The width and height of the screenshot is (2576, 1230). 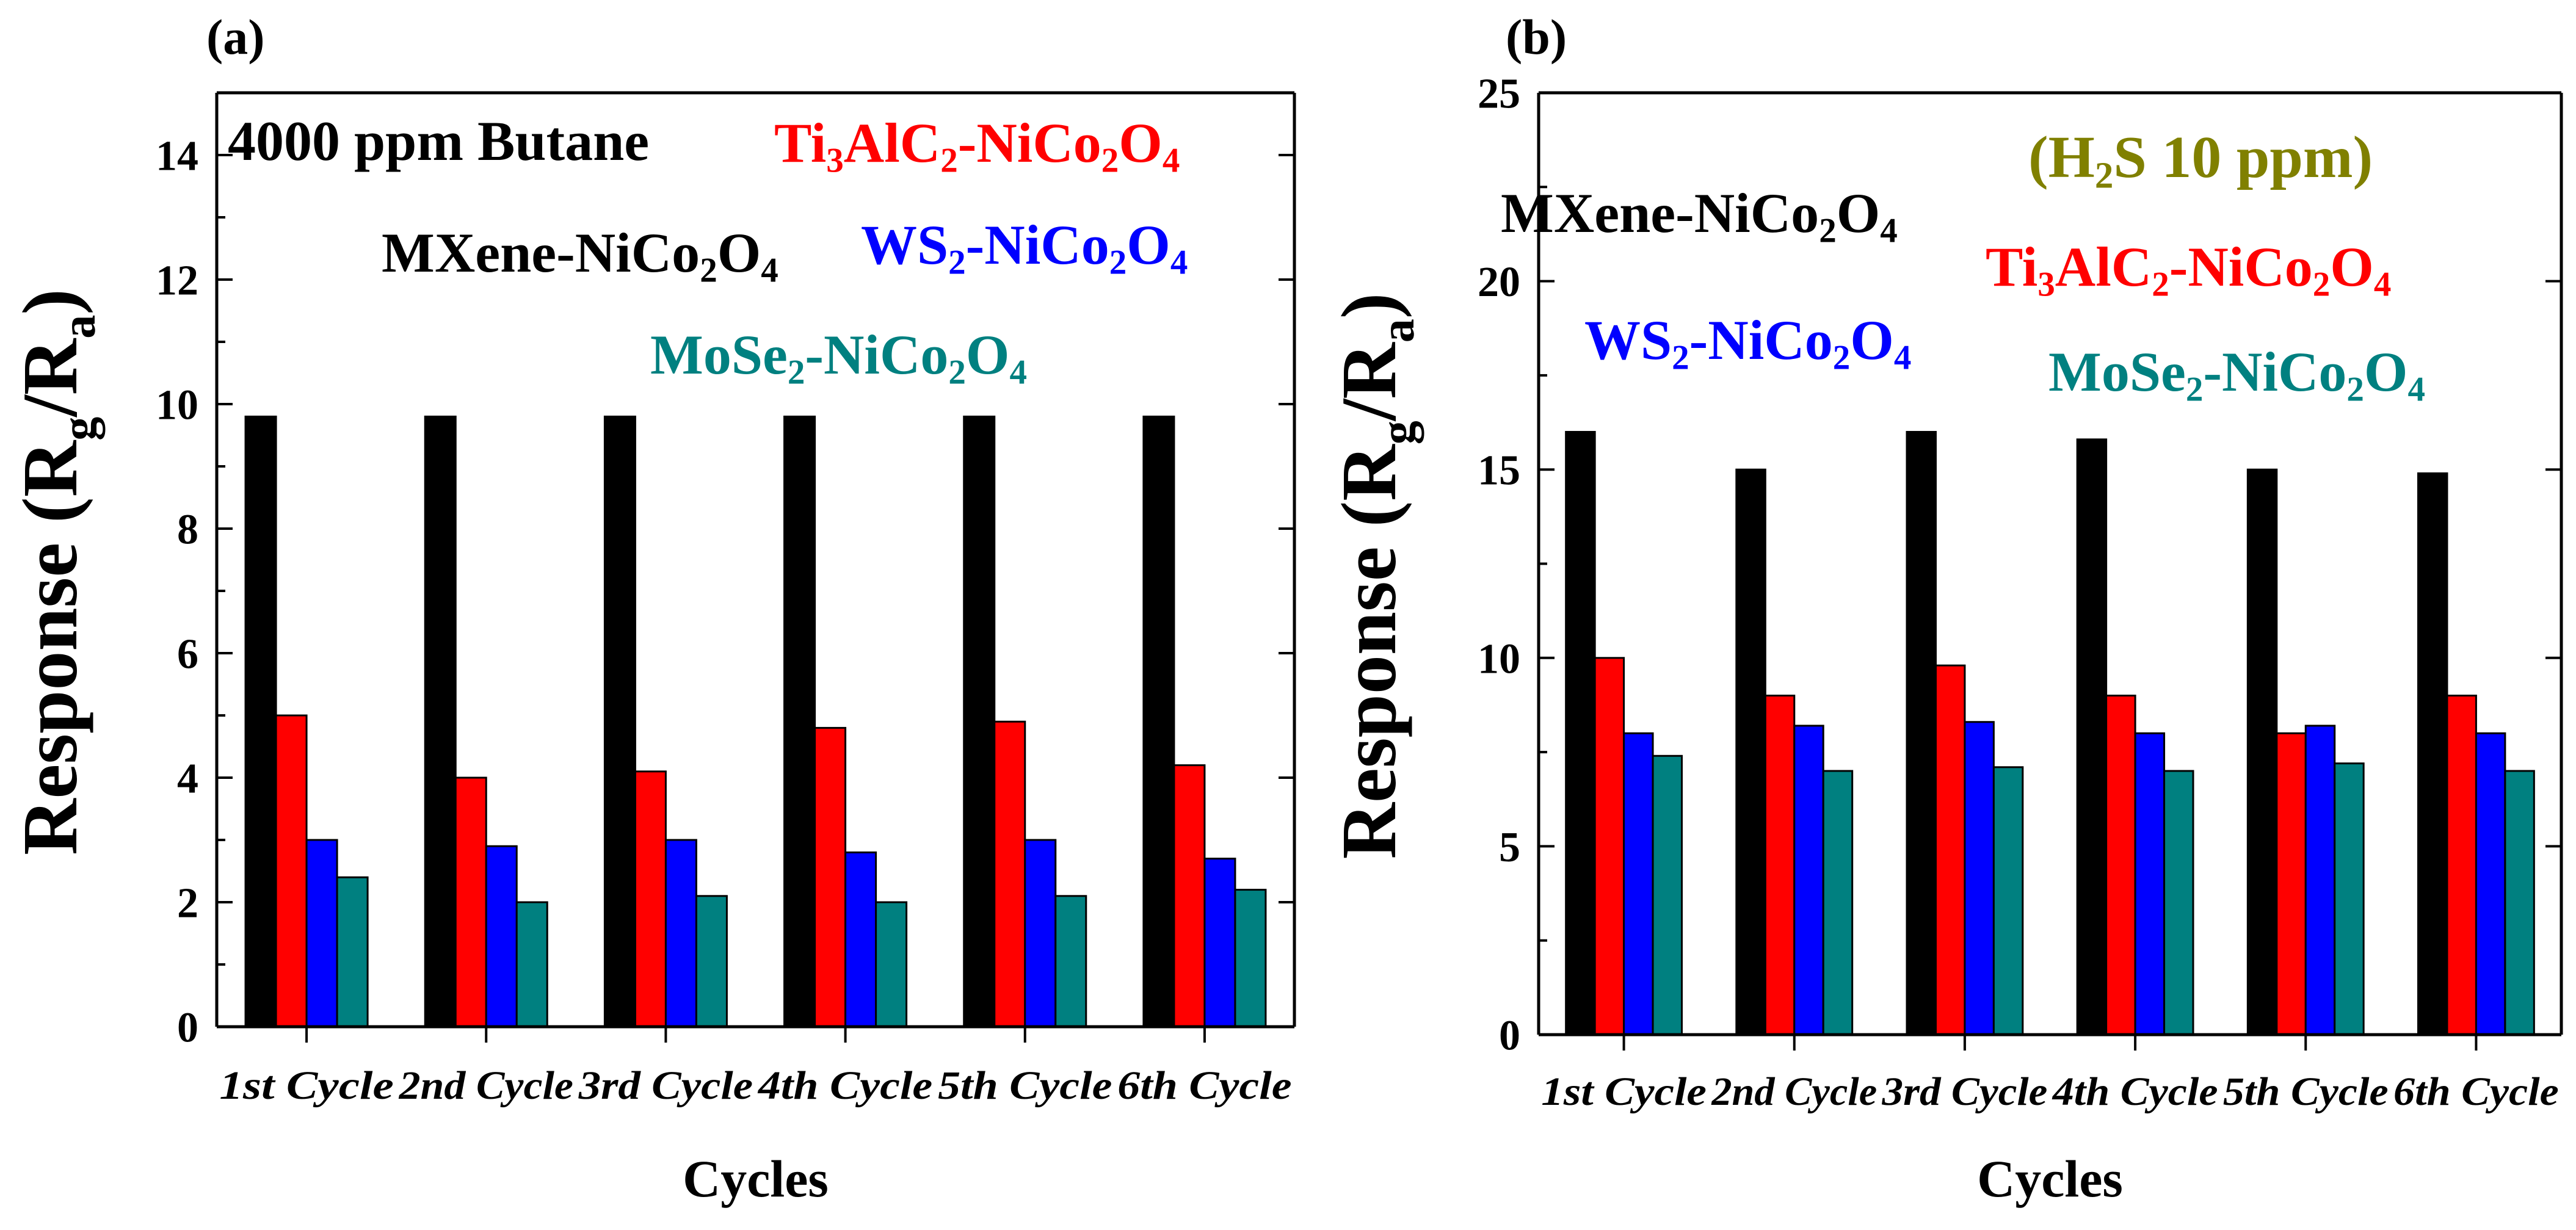 I want to click on y-tick-label: 4, so click(x=187, y=779).